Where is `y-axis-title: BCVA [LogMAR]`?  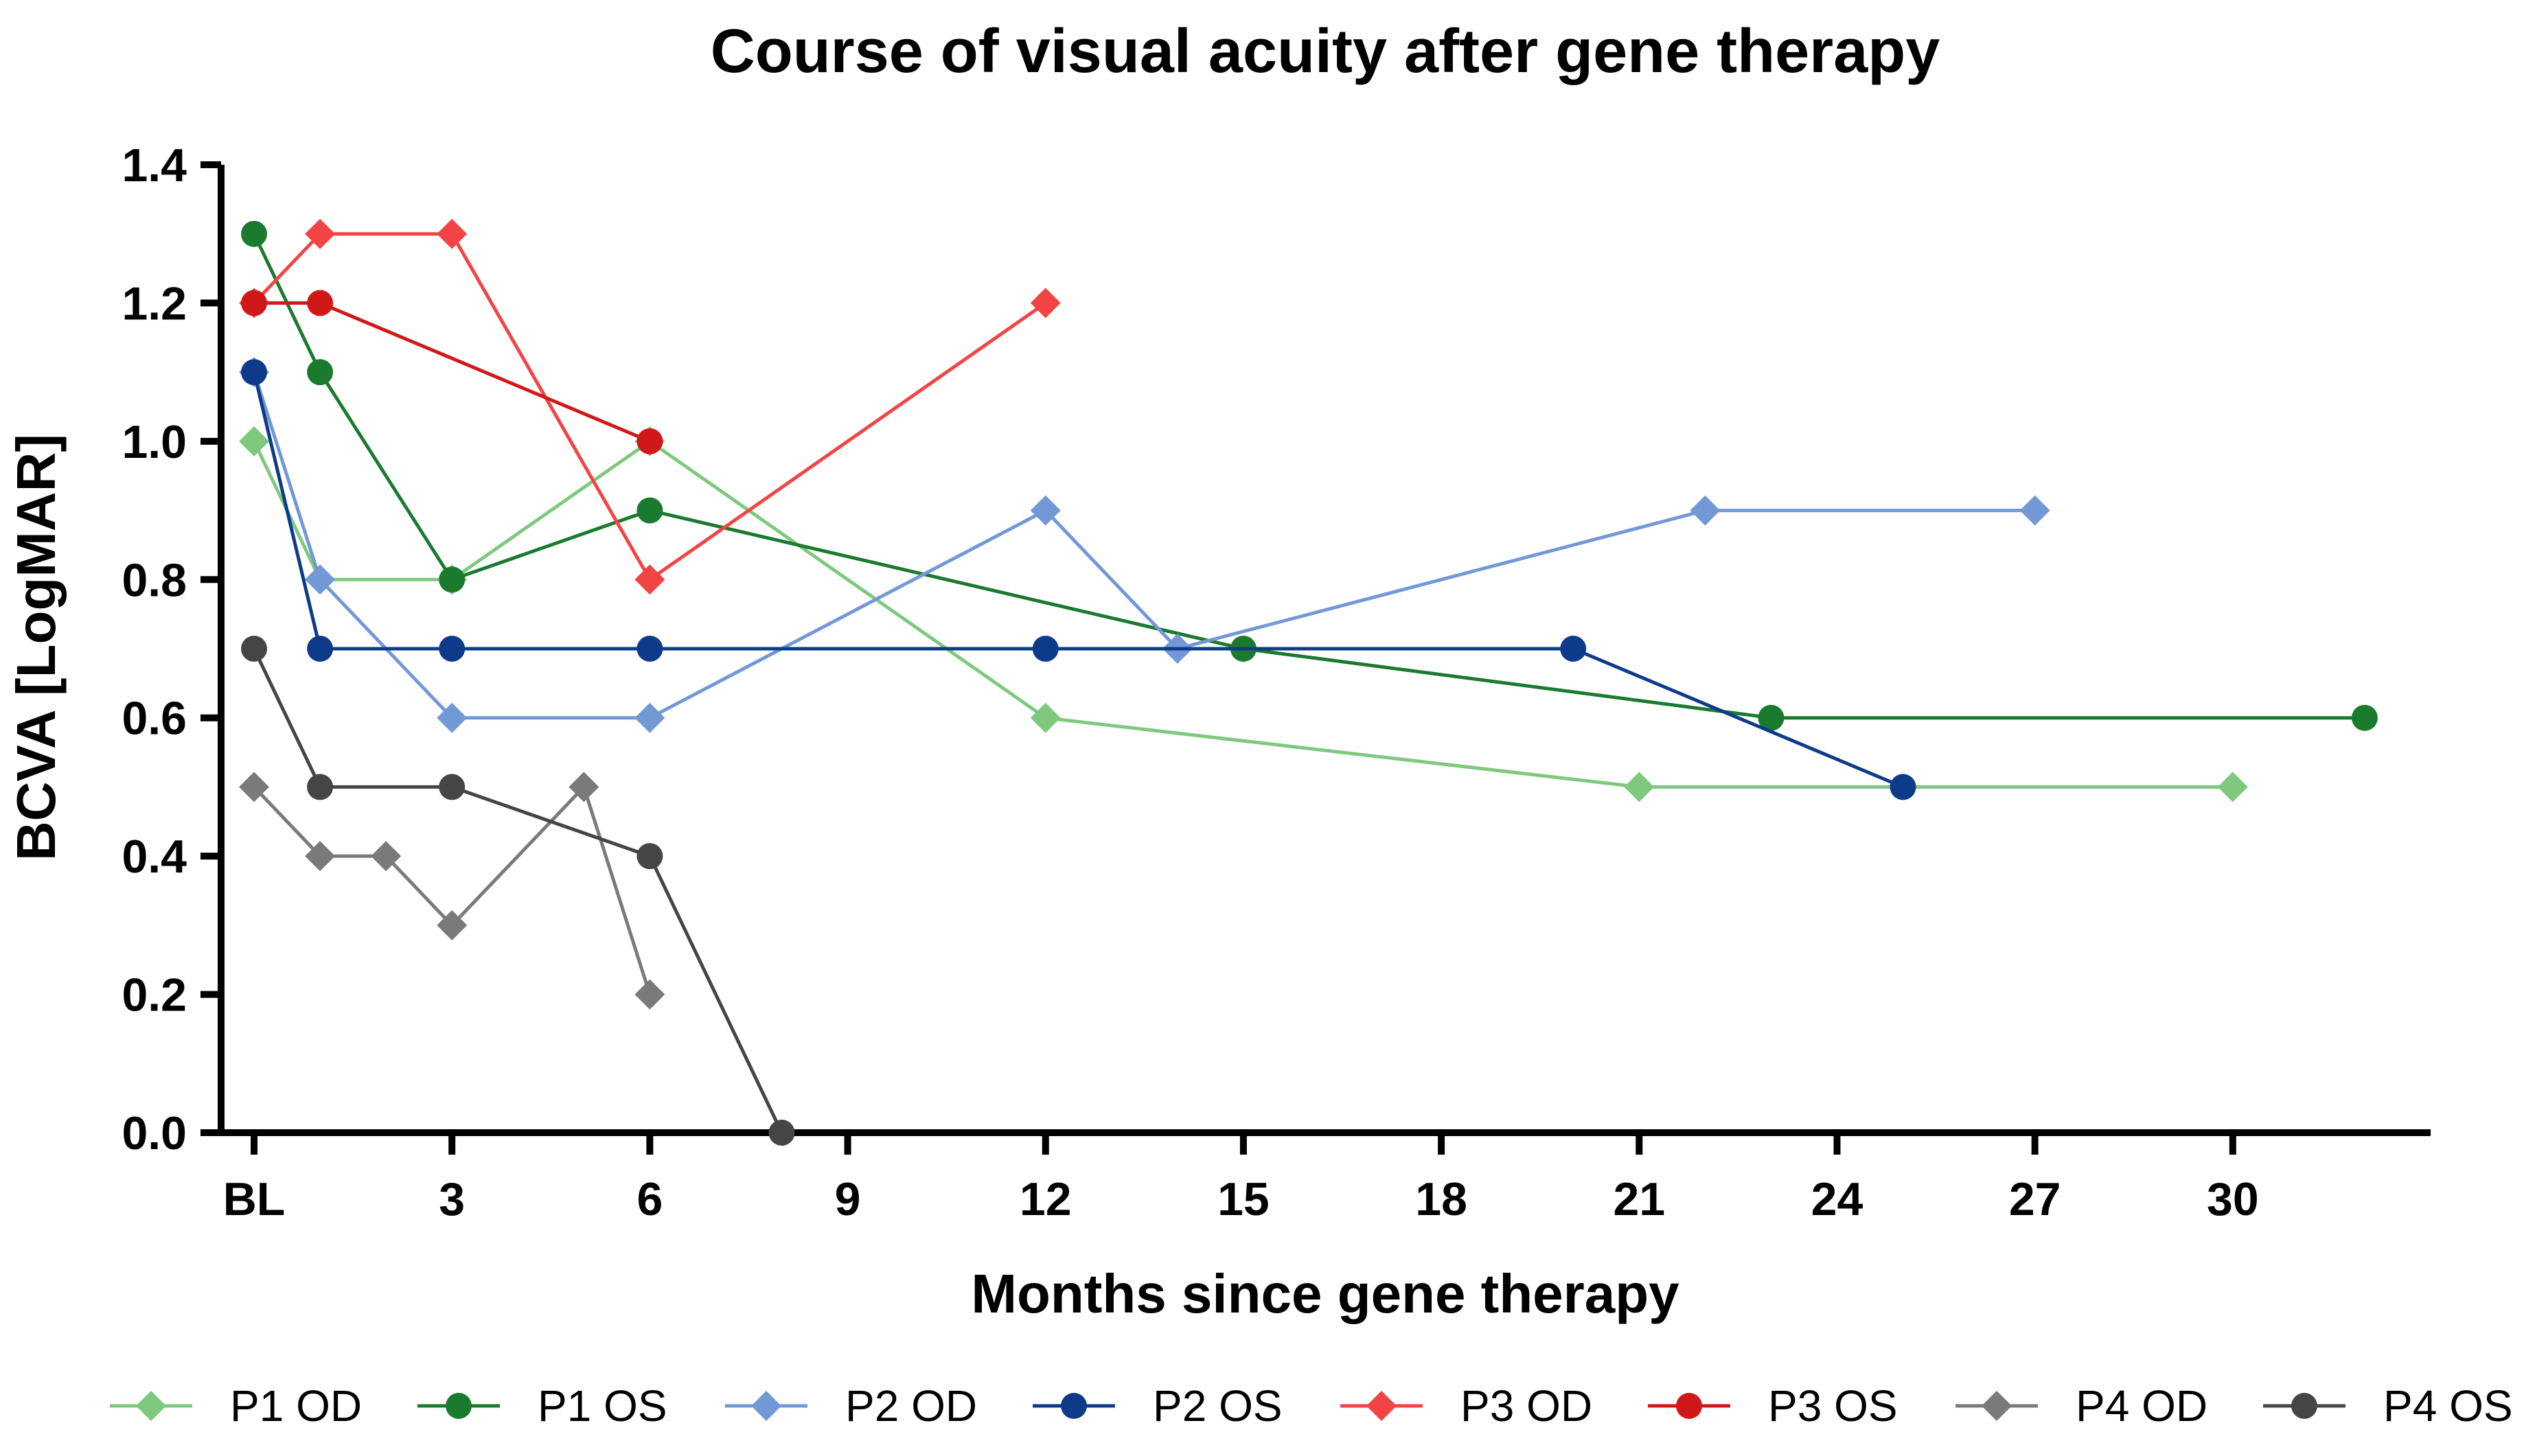 y-axis-title: BCVA [LogMAR] is located at coordinates (36, 647).